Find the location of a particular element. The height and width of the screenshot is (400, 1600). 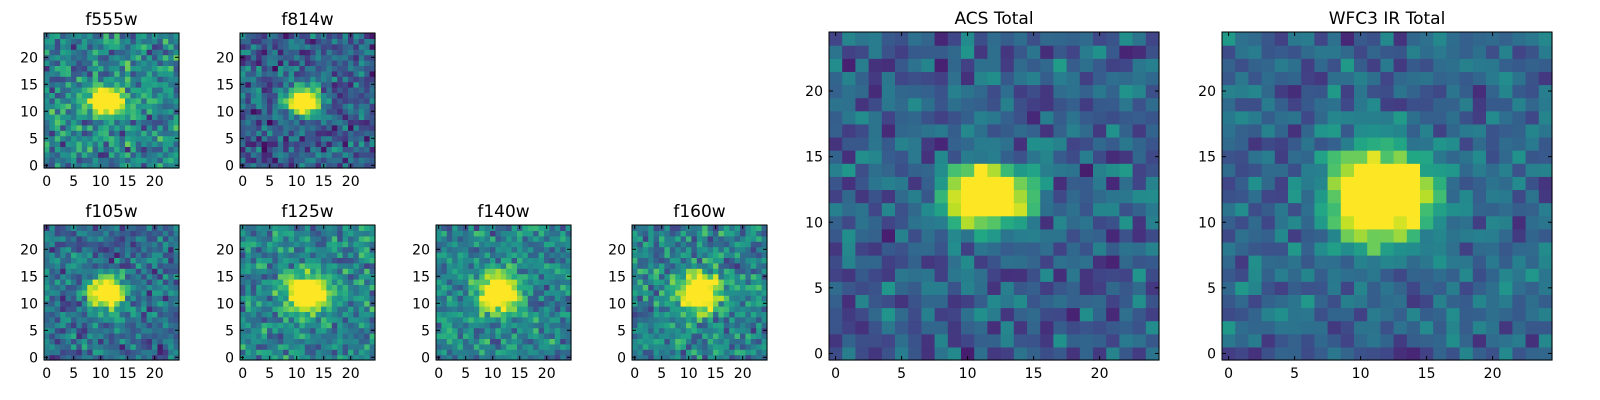

image-pixels is located at coordinates (700, 293).